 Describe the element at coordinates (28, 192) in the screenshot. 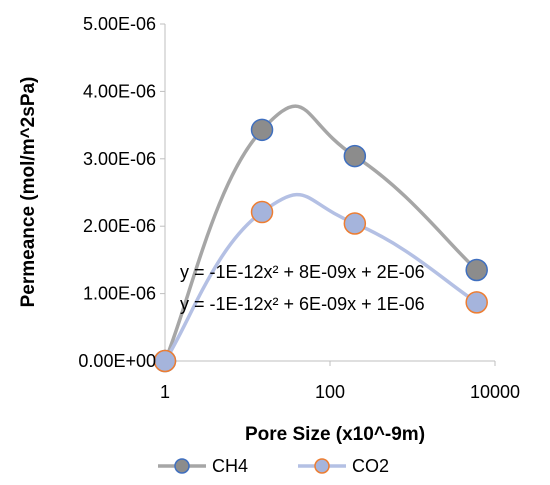

I see `y-axis-title: Permeance (mol/m^2sPa)` at that location.